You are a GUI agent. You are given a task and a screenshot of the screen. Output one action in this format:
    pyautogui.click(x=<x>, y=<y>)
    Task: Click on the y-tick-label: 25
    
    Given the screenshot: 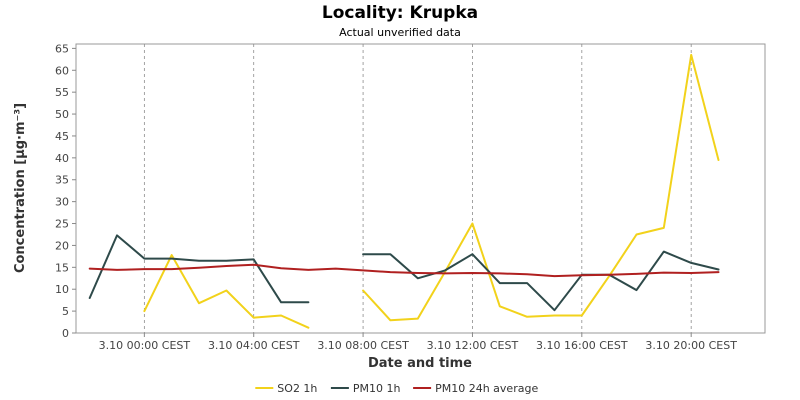 What is the action you would take?
    pyautogui.click(x=62, y=224)
    